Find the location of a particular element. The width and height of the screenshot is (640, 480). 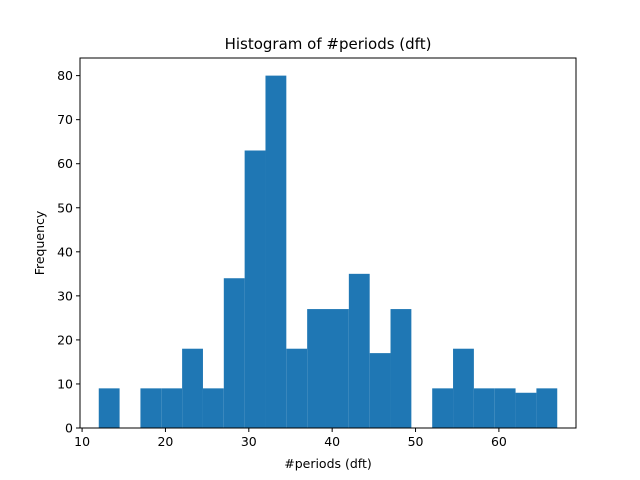

x-tick-label: 30 is located at coordinates (249, 441).